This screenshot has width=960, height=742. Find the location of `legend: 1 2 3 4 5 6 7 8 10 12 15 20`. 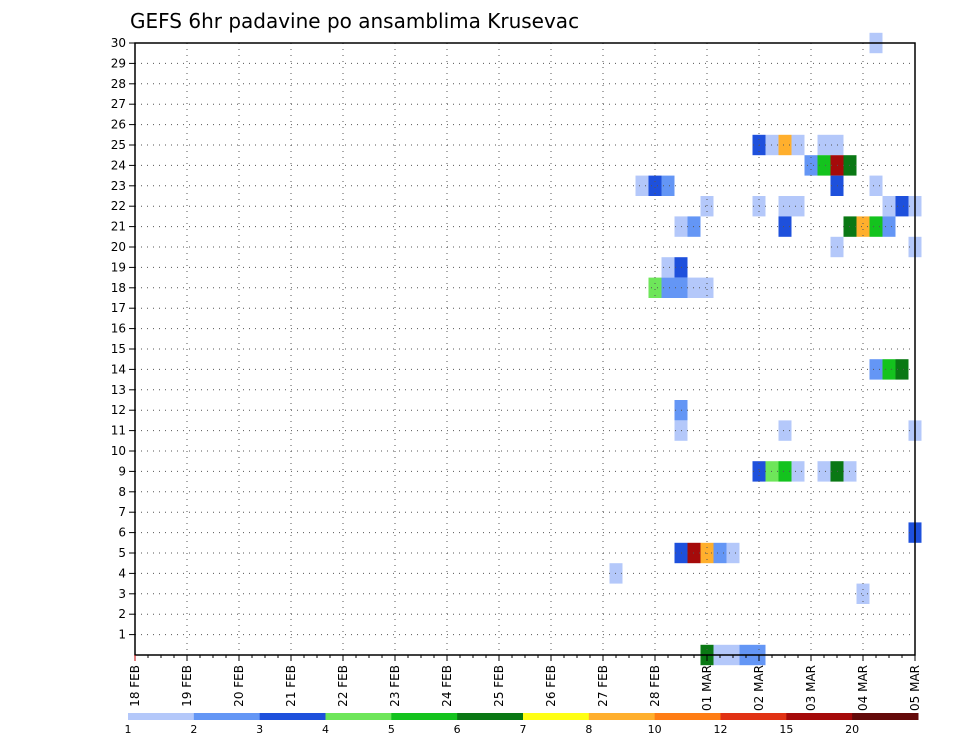

legend: 1 2 3 4 5 6 7 8 10 12 15 20 is located at coordinates (522, 724).